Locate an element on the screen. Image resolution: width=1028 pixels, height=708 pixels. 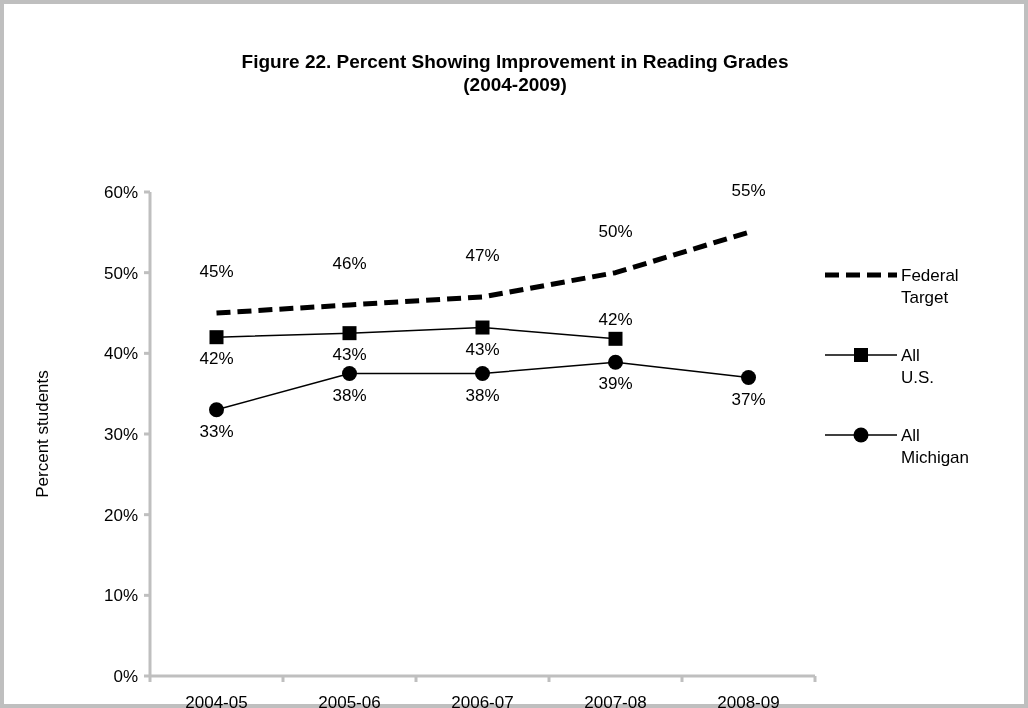
x-tick-label: 2007-08 is located at coordinates (615, 700).